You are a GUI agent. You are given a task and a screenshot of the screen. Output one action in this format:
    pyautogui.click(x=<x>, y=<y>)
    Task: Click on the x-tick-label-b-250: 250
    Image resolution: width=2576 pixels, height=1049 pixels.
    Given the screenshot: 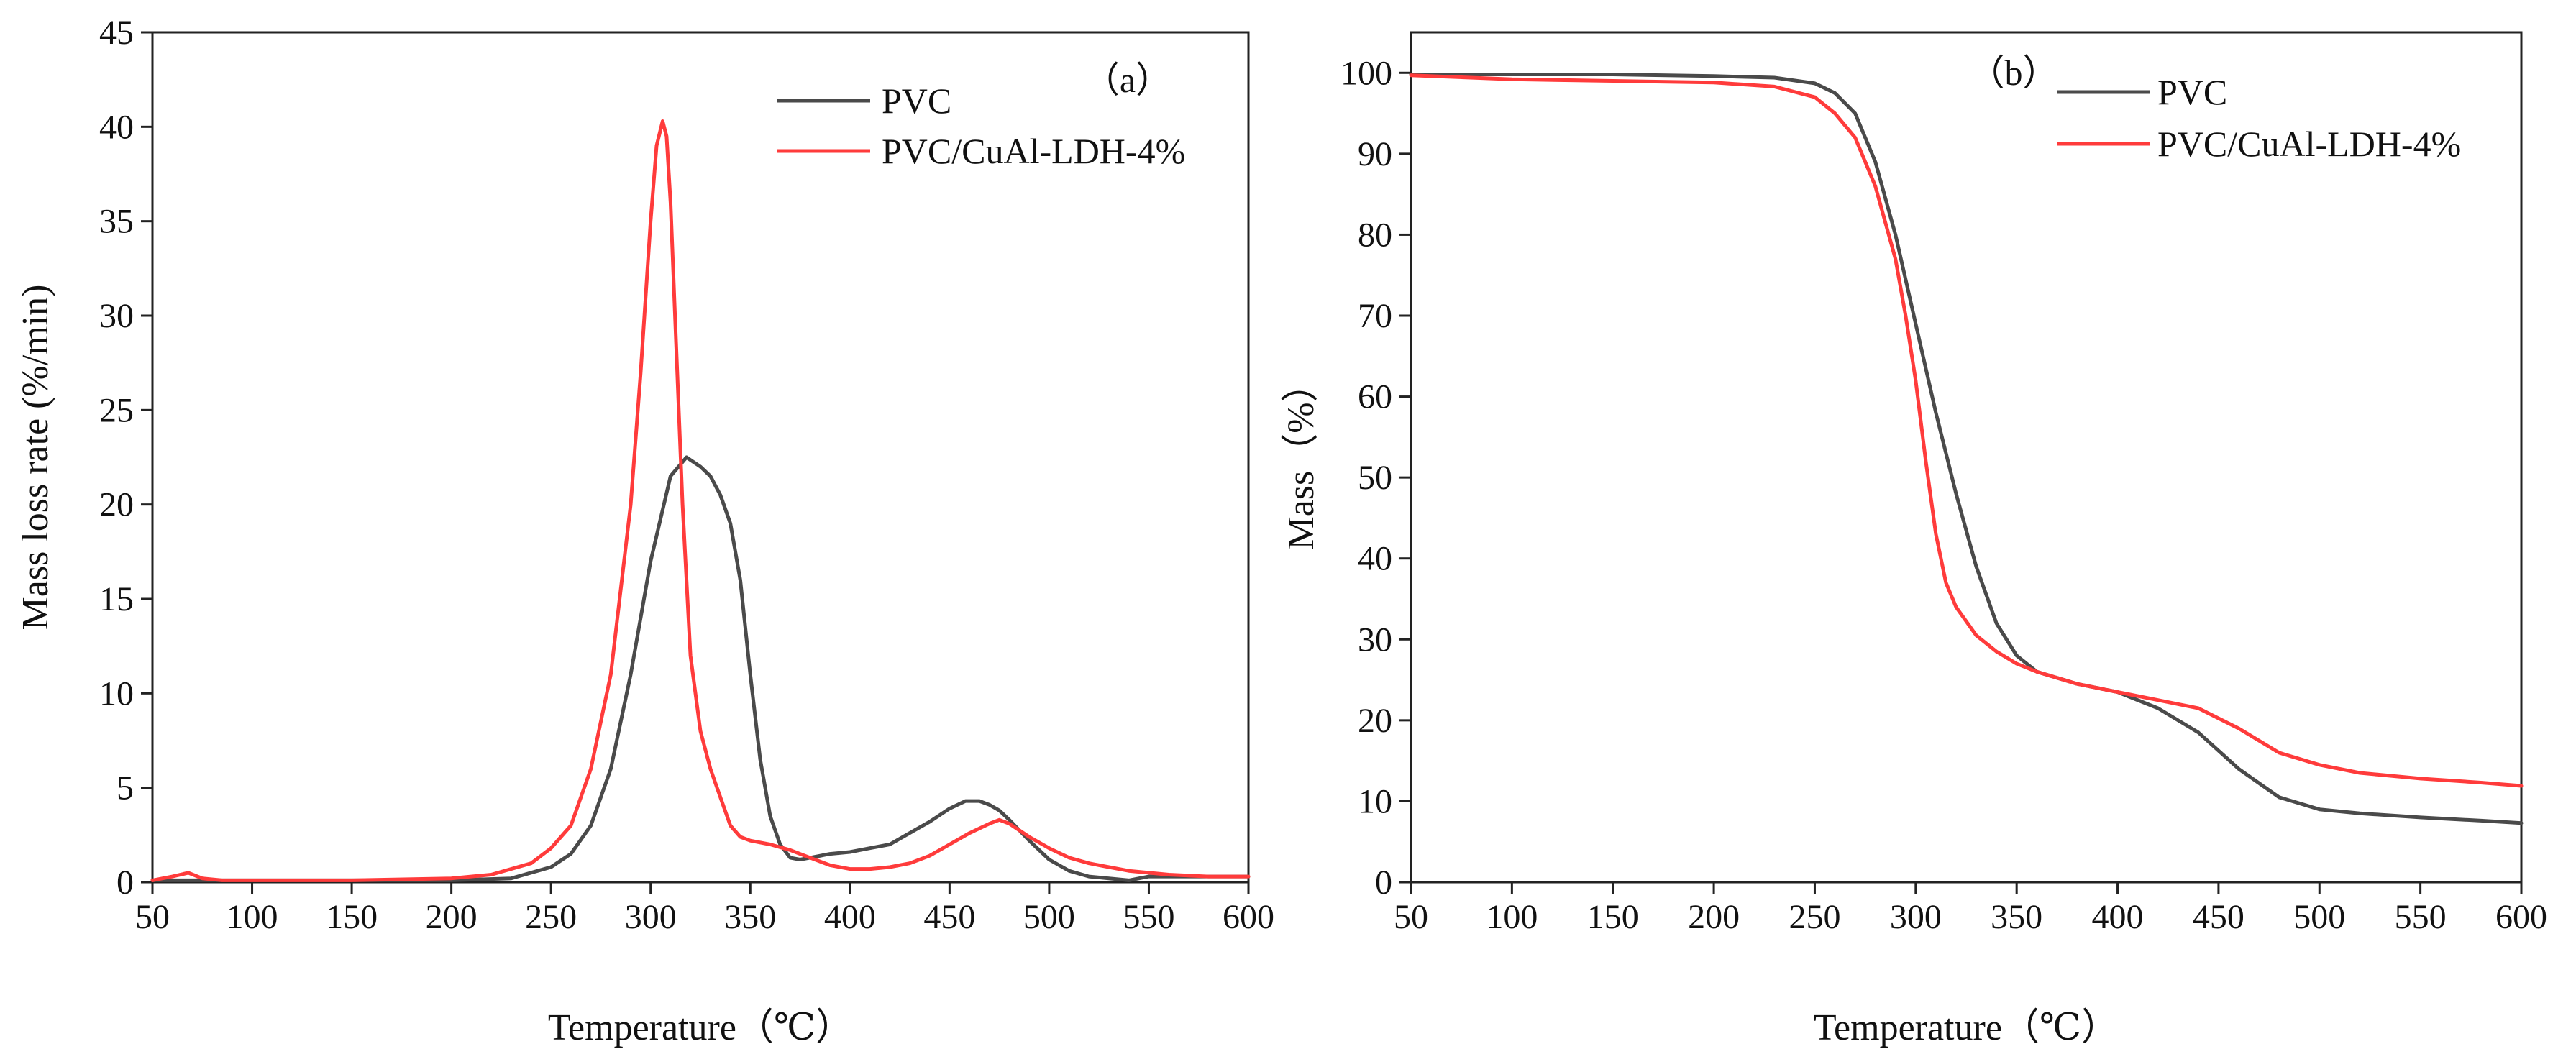 What is the action you would take?
    pyautogui.click(x=1814, y=917)
    